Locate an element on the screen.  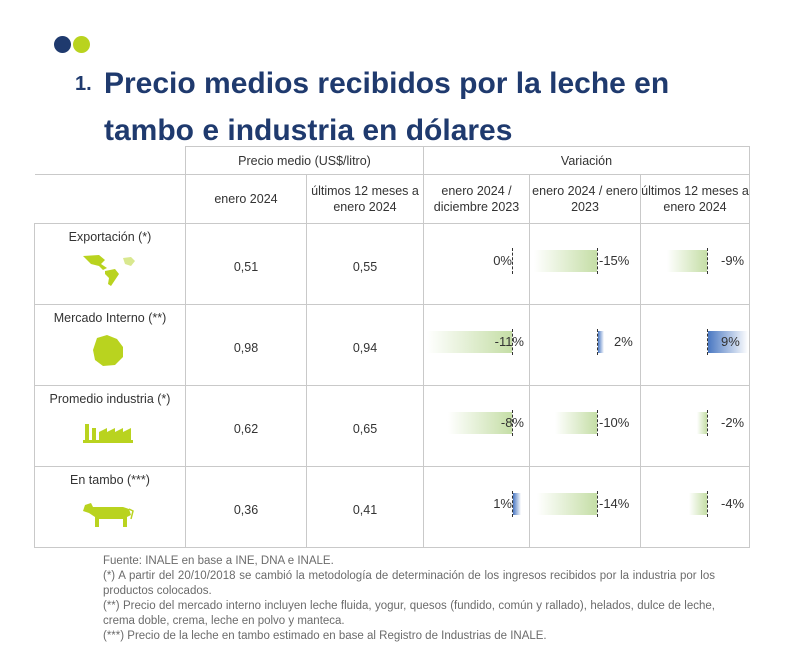
header-var-jan: enero 2024 / enero 2023 is located at coordinates (585, 199).